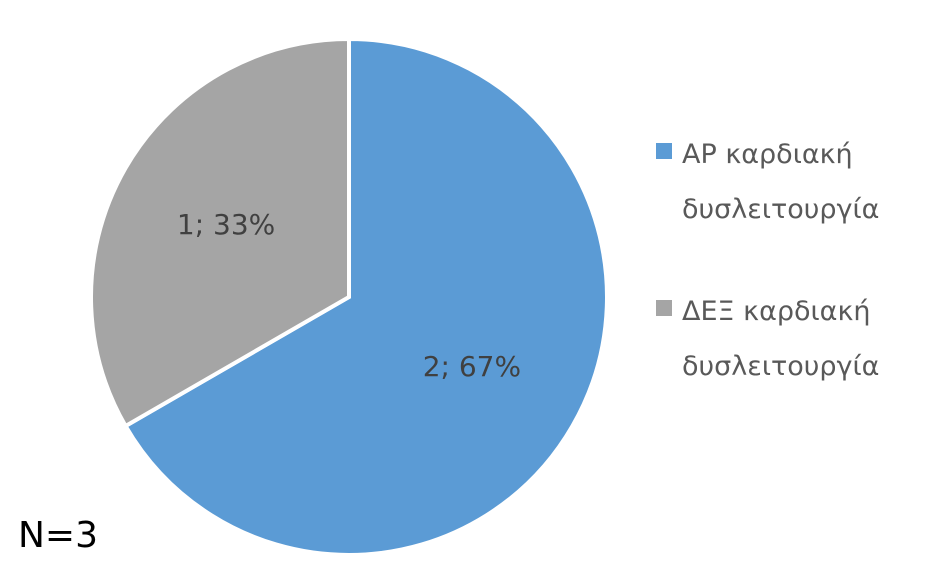 Image resolution: width=945 pixels, height=583 pixels. Describe the element at coordinates (781, 339) in the screenshot. I see `legend-label: ΔΕΞ καρδιακή δυσλειτουργία` at that location.